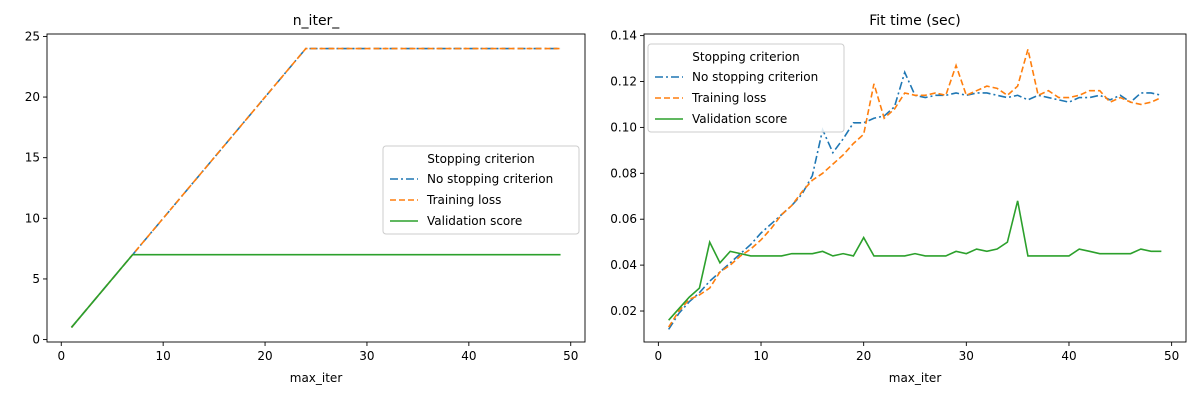  What do you see at coordinates (623, 265) in the screenshot?
I see `y-tick-label: 0.04` at bounding box center [623, 265].